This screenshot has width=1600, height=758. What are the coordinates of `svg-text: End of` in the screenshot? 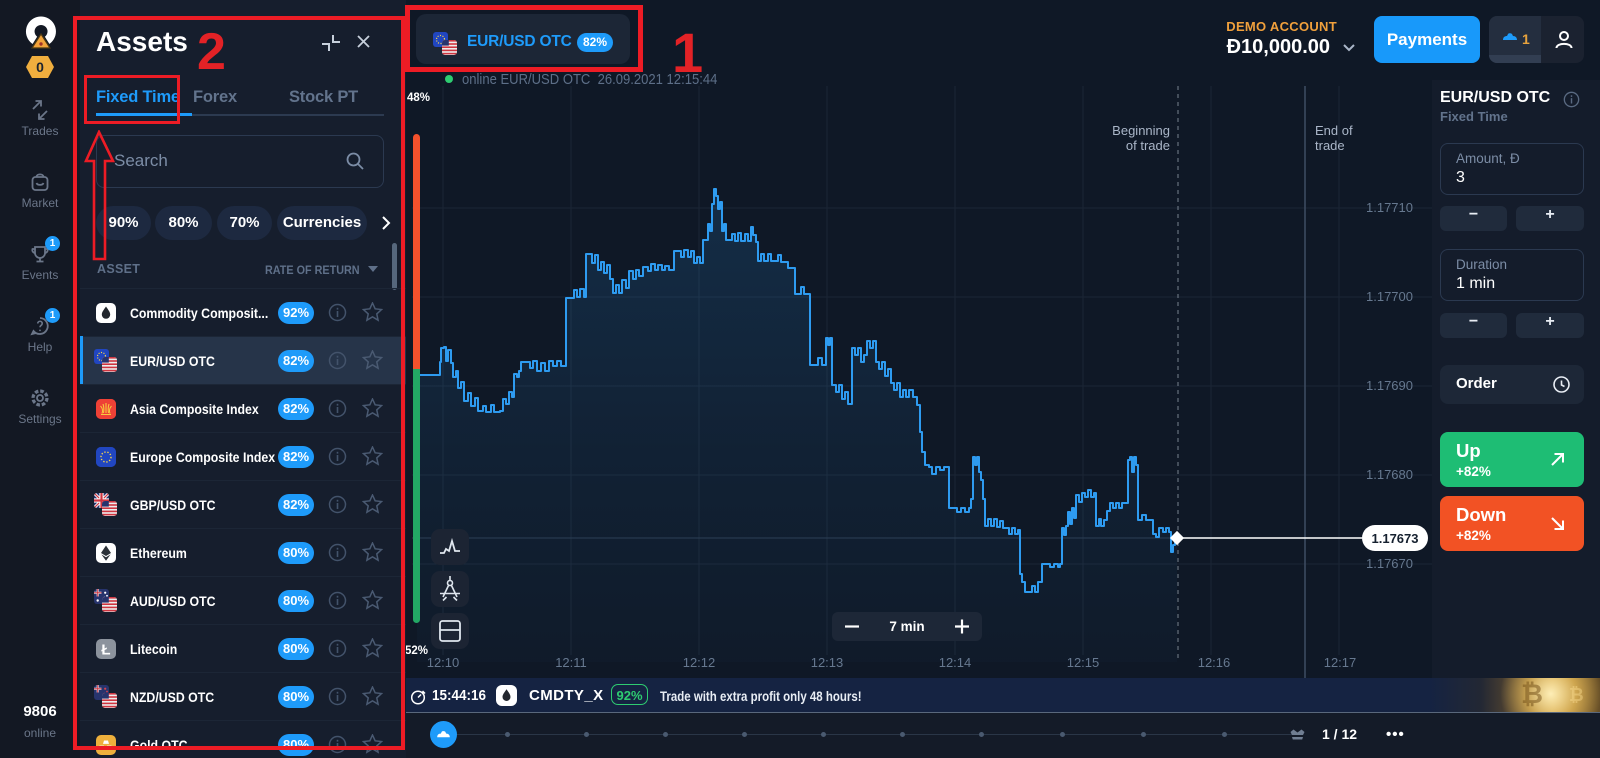 It's located at (1334, 130).